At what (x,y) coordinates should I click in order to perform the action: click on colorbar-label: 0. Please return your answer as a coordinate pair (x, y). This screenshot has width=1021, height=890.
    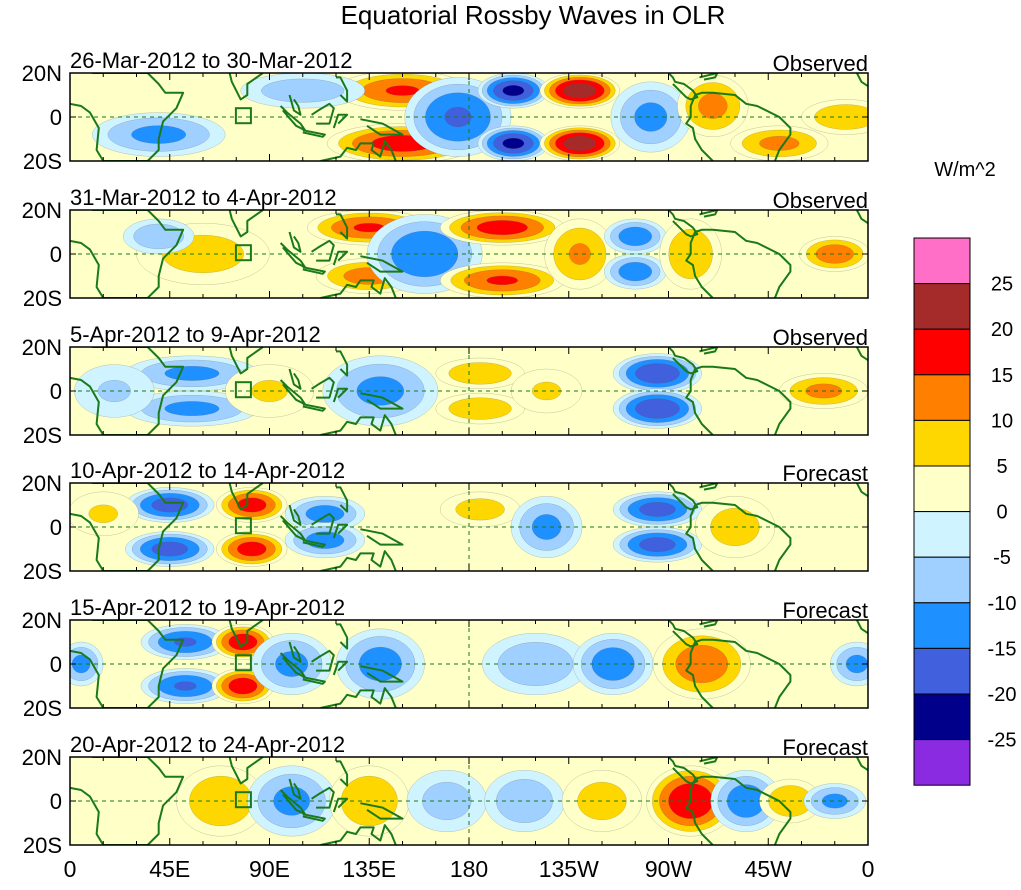
    Looking at the image, I should click on (1001, 513).